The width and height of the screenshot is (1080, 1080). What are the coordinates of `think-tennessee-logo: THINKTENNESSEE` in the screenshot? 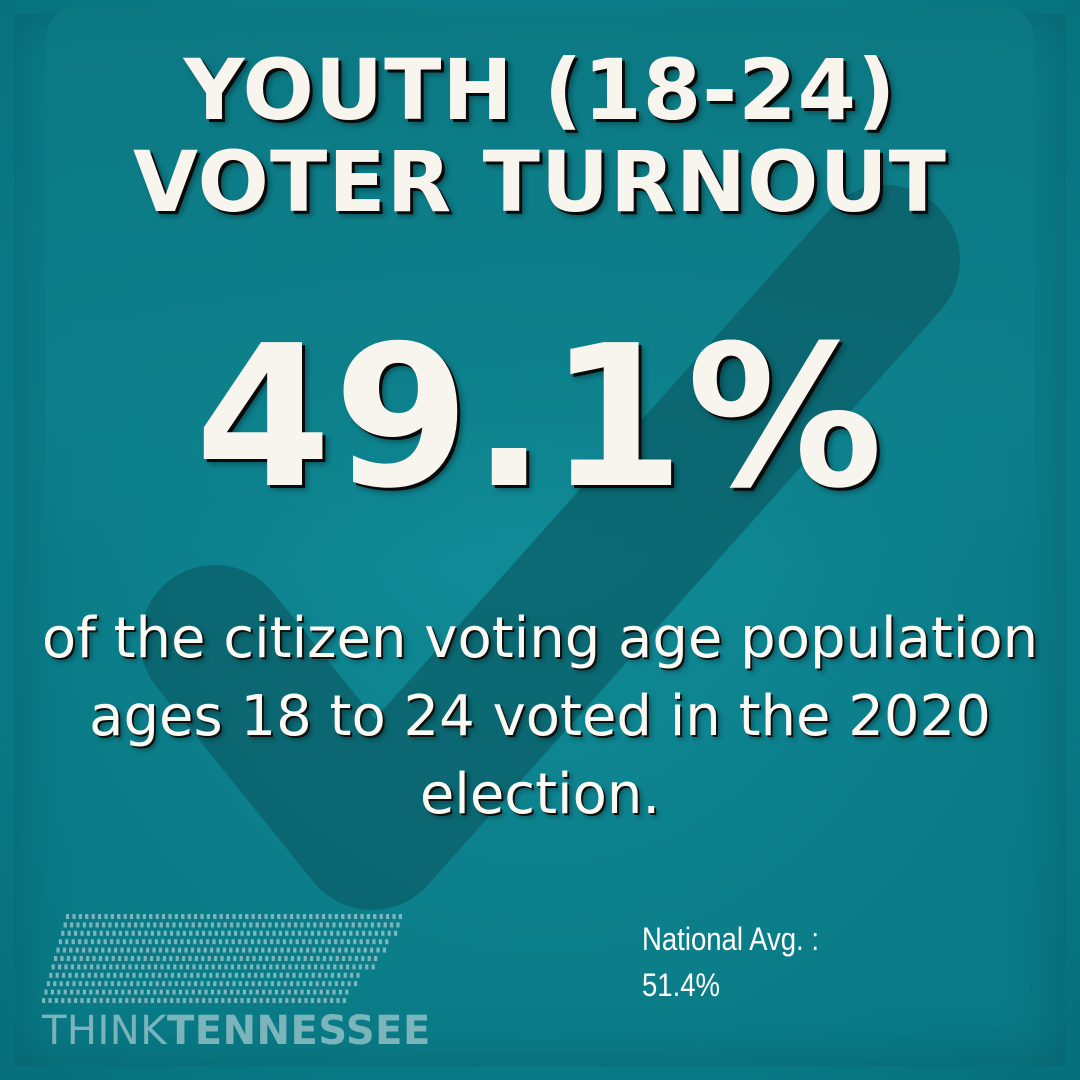 It's located at (234, 983).